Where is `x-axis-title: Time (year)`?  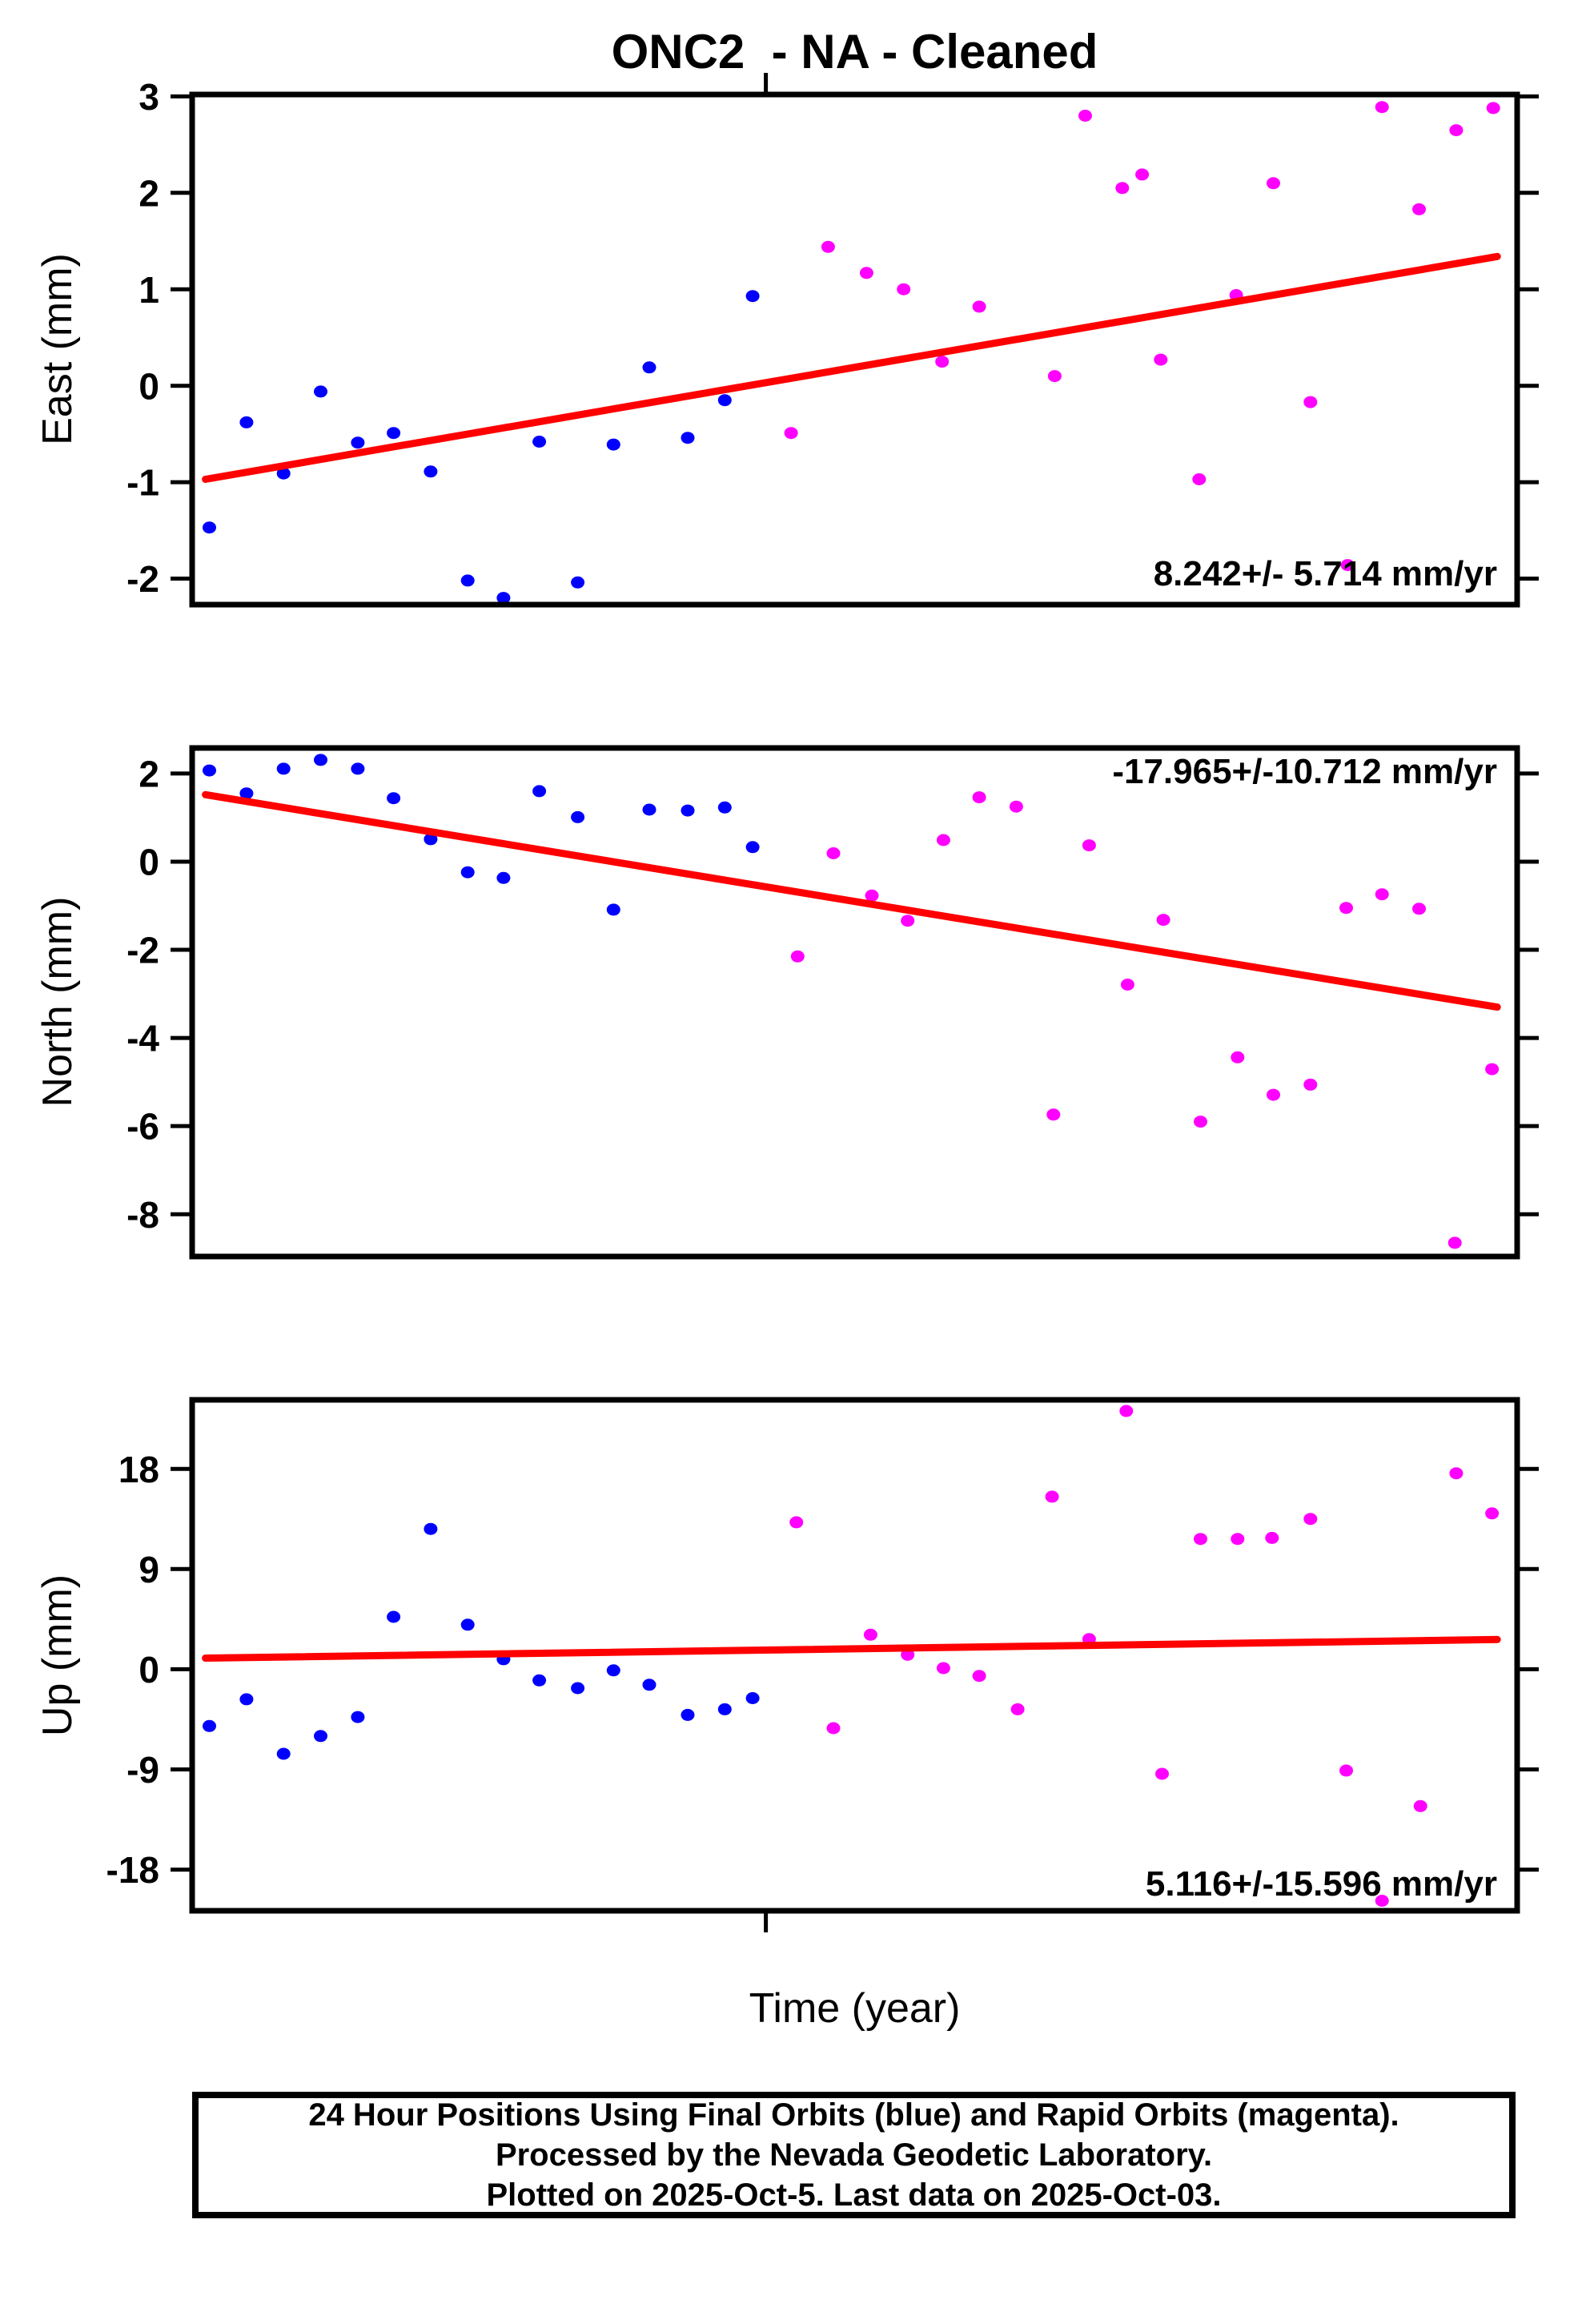
x-axis-title: Time (year) is located at coordinates (855, 2009).